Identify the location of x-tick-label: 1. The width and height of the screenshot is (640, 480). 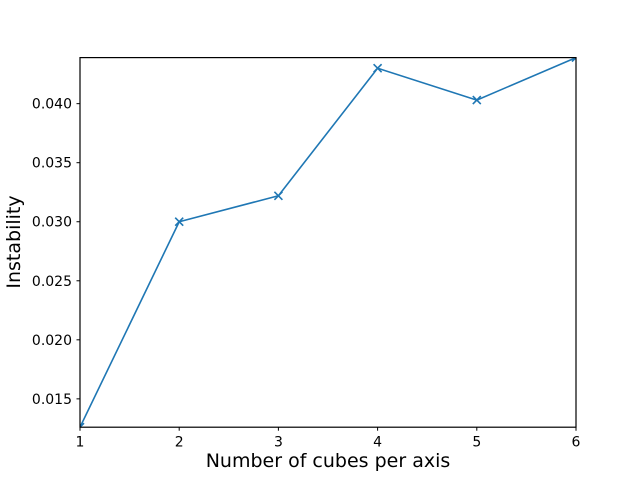
(80, 443).